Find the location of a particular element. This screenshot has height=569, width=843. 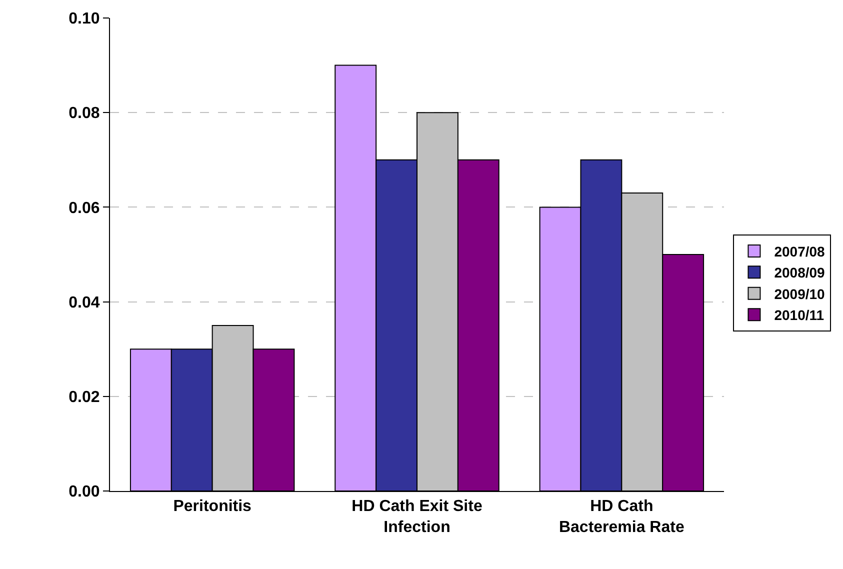

legend-label: 2010/11 is located at coordinates (799, 315).